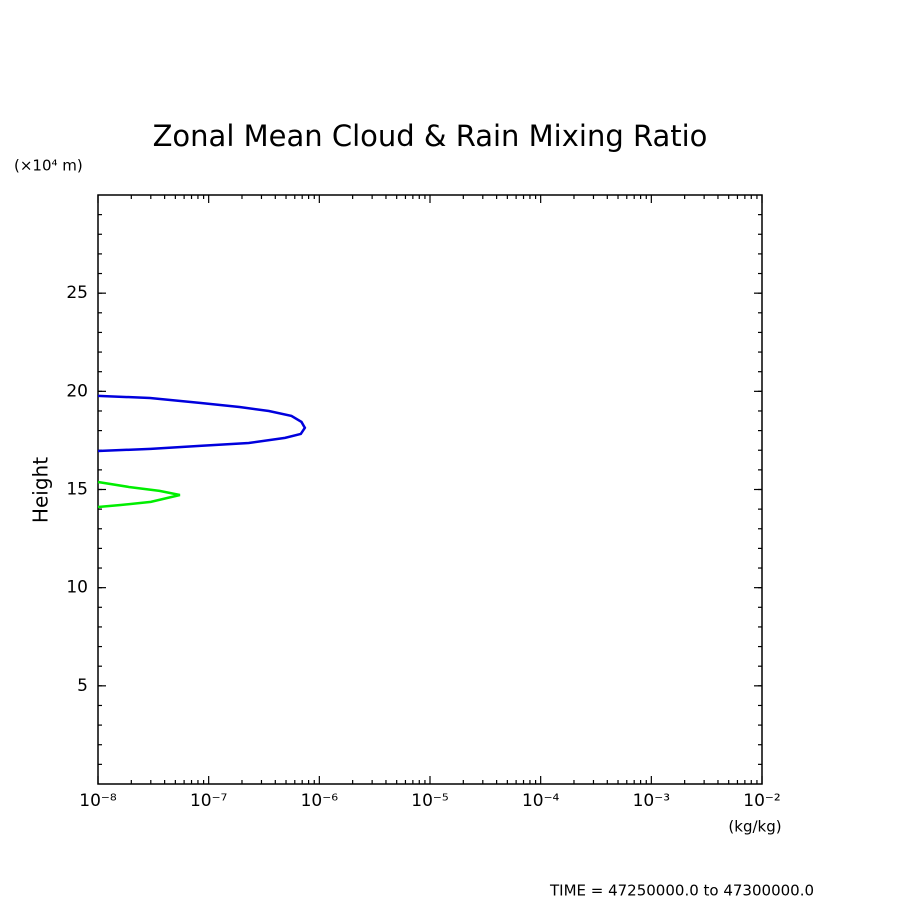 This screenshot has height=904, width=904. What do you see at coordinates (430, 136) in the screenshot?
I see `chart-title: Zonal Mean Cloud & Rain Mixing Ratio` at bounding box center [430, 136].